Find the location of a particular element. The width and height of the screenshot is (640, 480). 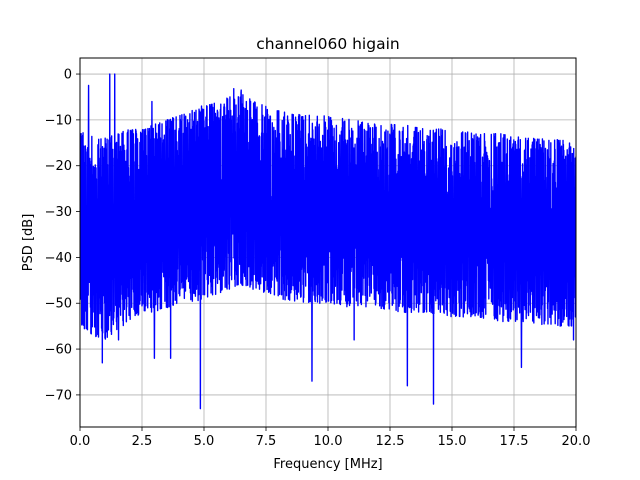

x-axis-label: Frequency [MHz] is located at coordinates (327, 464).